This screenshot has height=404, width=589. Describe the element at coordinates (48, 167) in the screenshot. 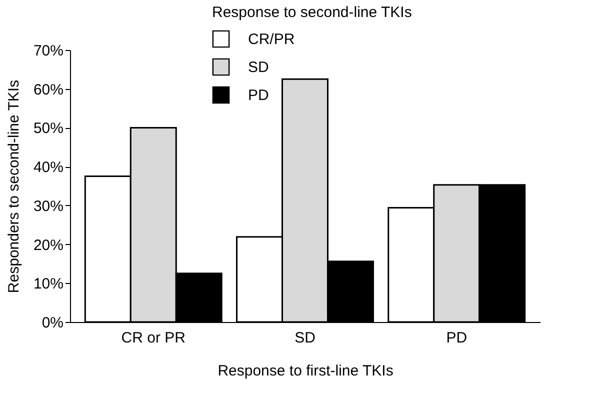

I see `y-tick-label: 40%` at that location.